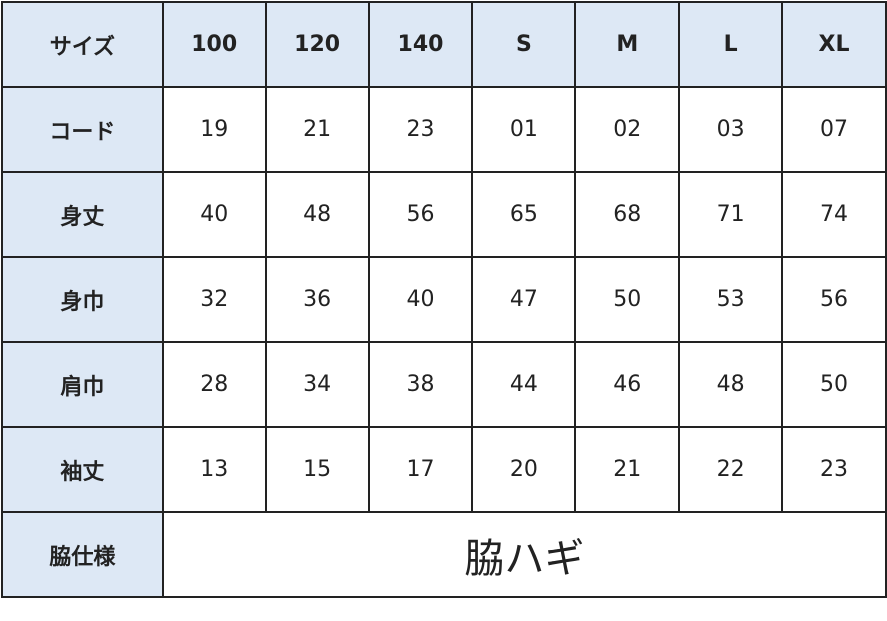  What do you see at coordinates (214, 384) in the screenshot?
I see `table-cell: 28` at bounding box center [214, 384].